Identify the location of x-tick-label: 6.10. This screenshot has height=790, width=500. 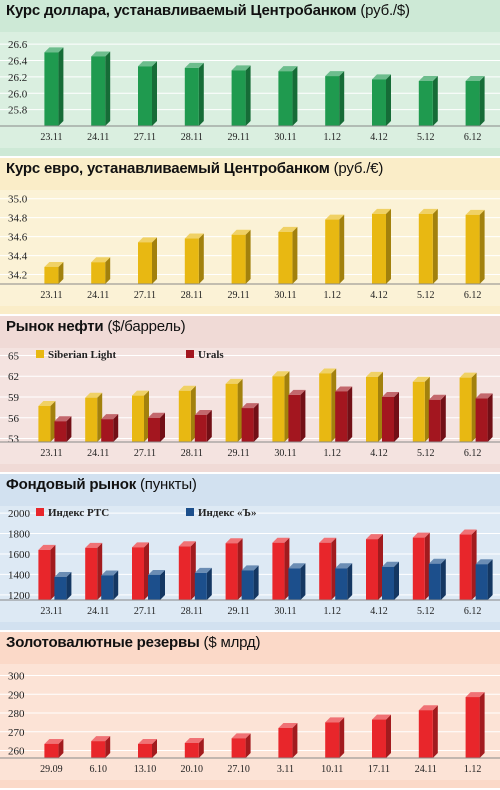
(98, 769).